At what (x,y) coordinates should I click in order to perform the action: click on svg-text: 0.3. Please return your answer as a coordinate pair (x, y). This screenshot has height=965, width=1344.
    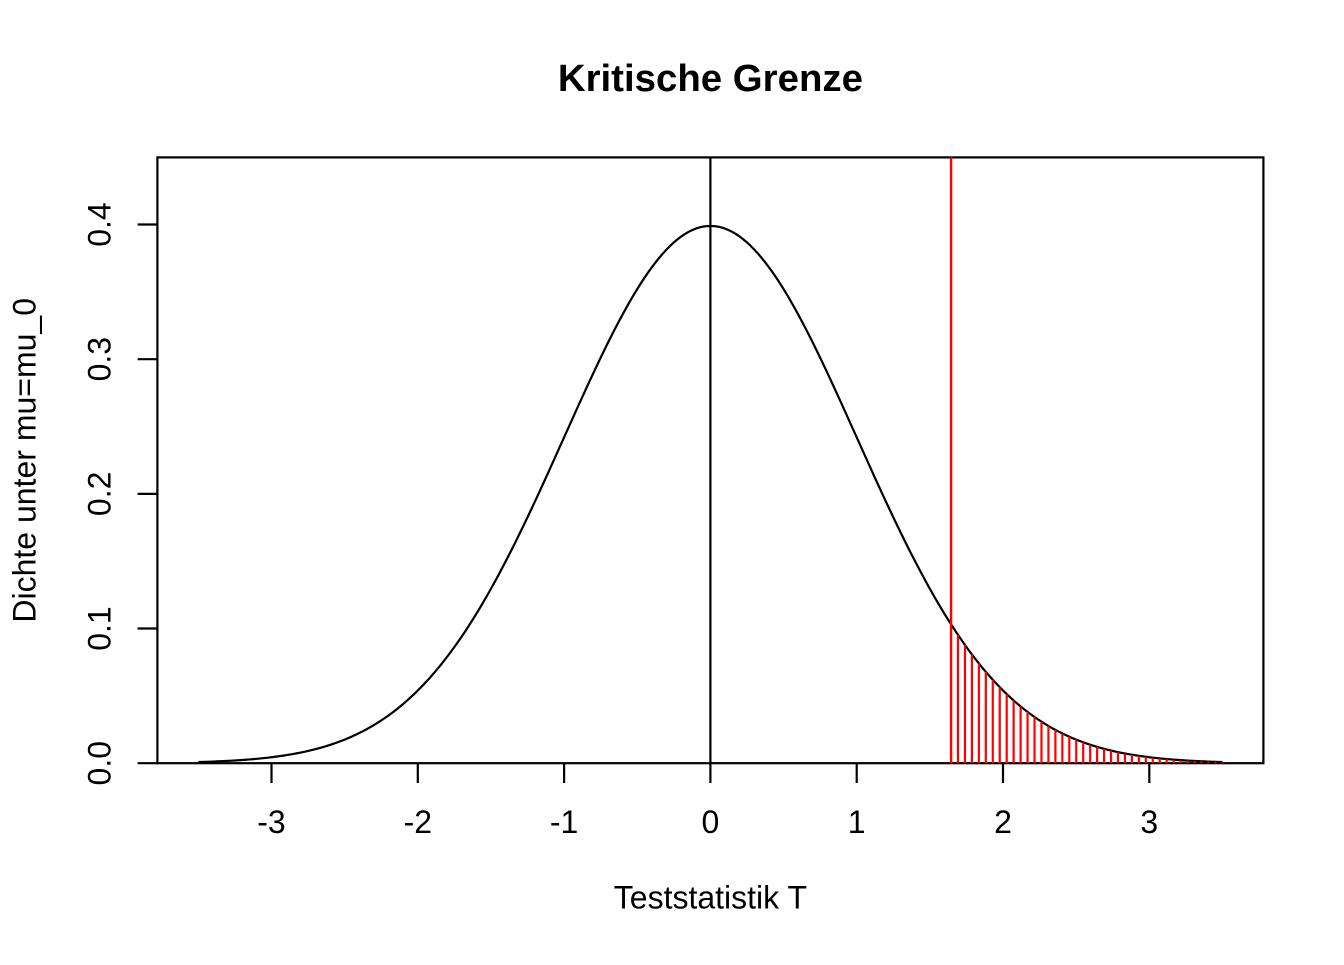
    Looking at the image, I should click on (100, 359).